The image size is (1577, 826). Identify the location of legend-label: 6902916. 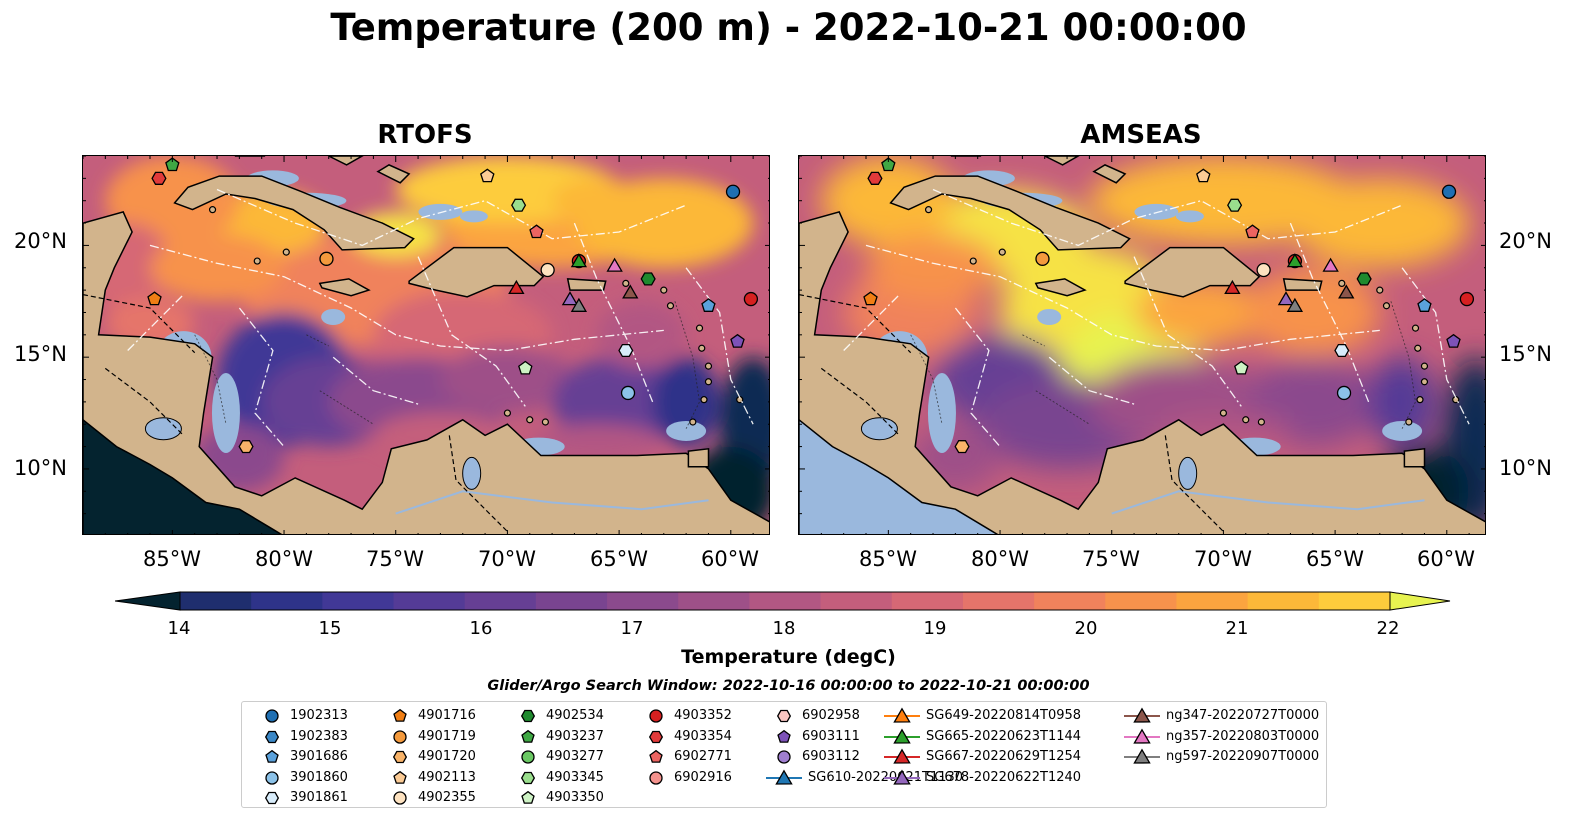
(703, 777).